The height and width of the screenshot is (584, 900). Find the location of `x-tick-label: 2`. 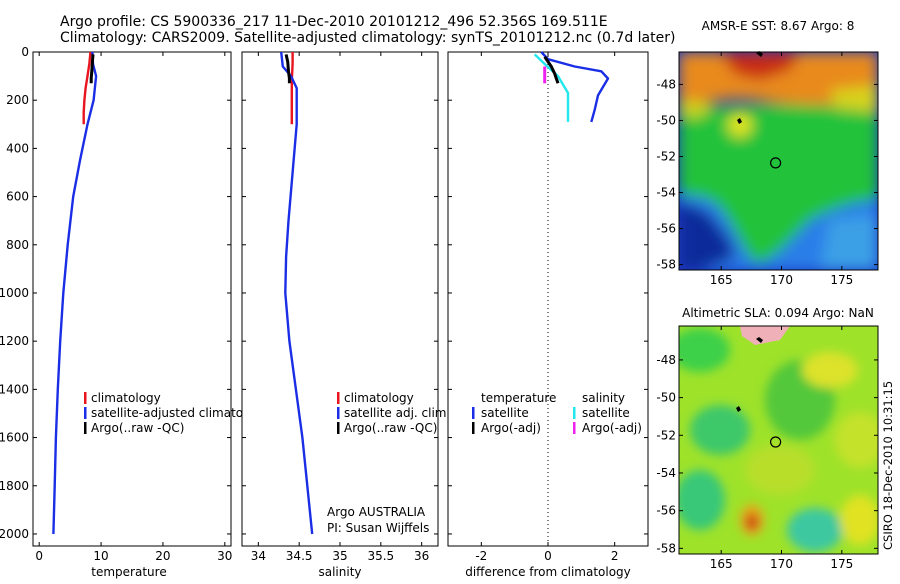

x-tick-label: 2 is located at coordinates (615, 556).